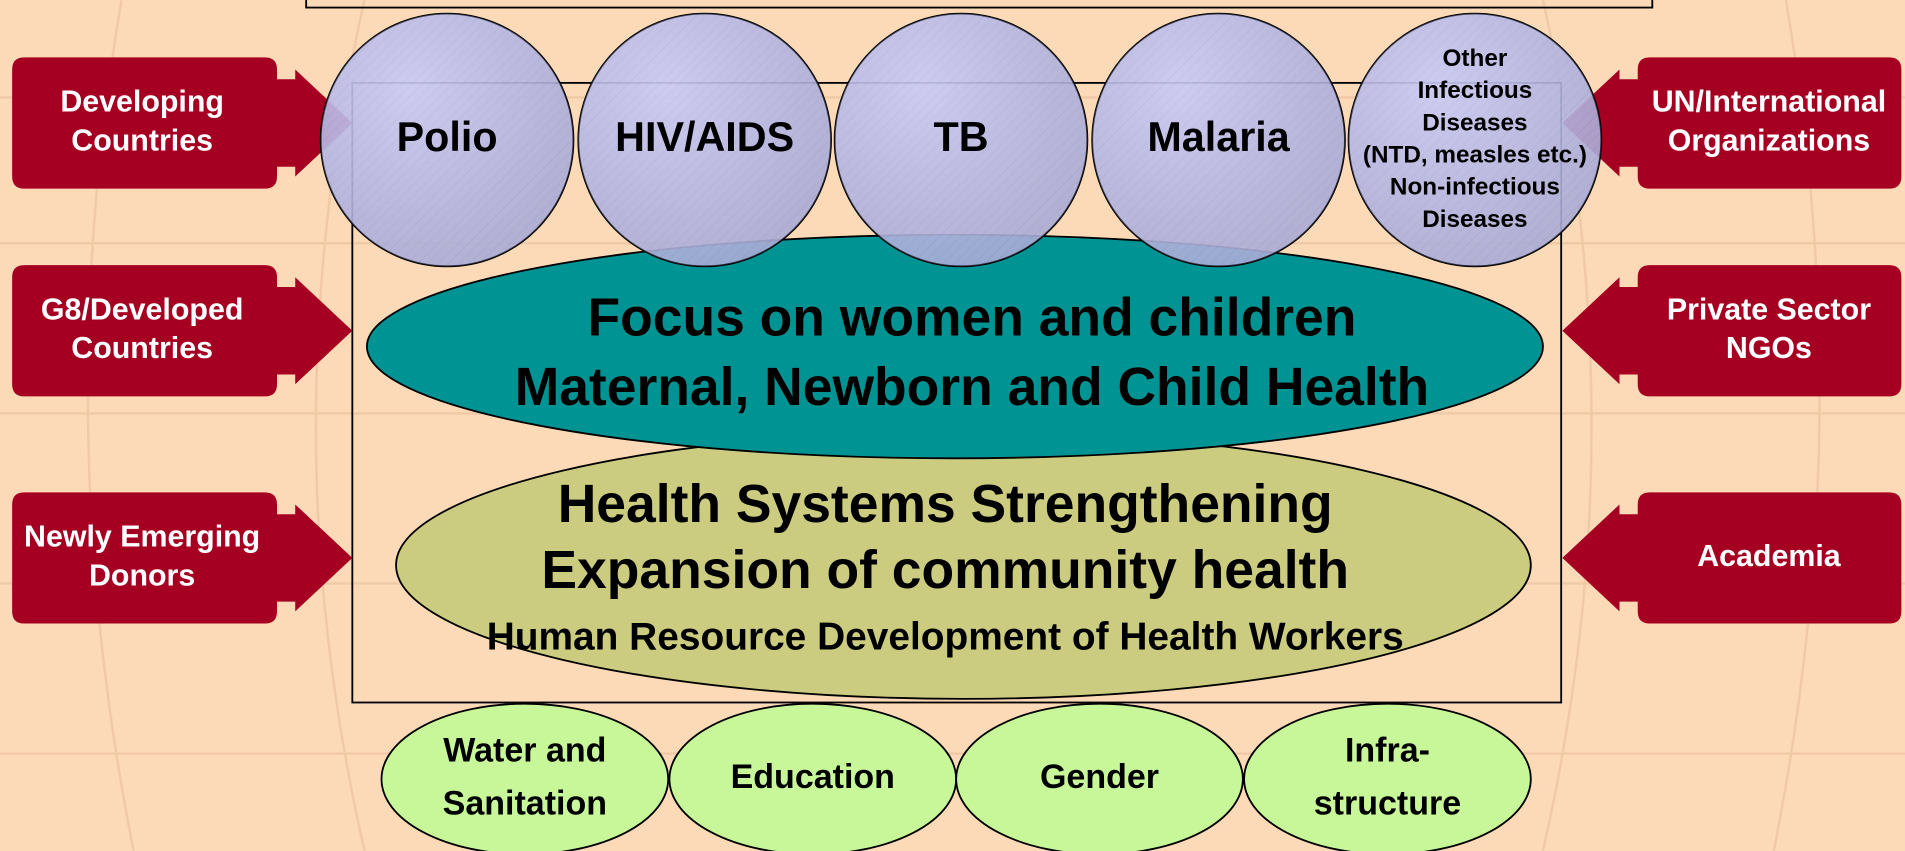 This screenshot has height=851, width=1905. Describe the element at coordinates (524, 750) in the screenshot. I see `label: Water and` at that location.